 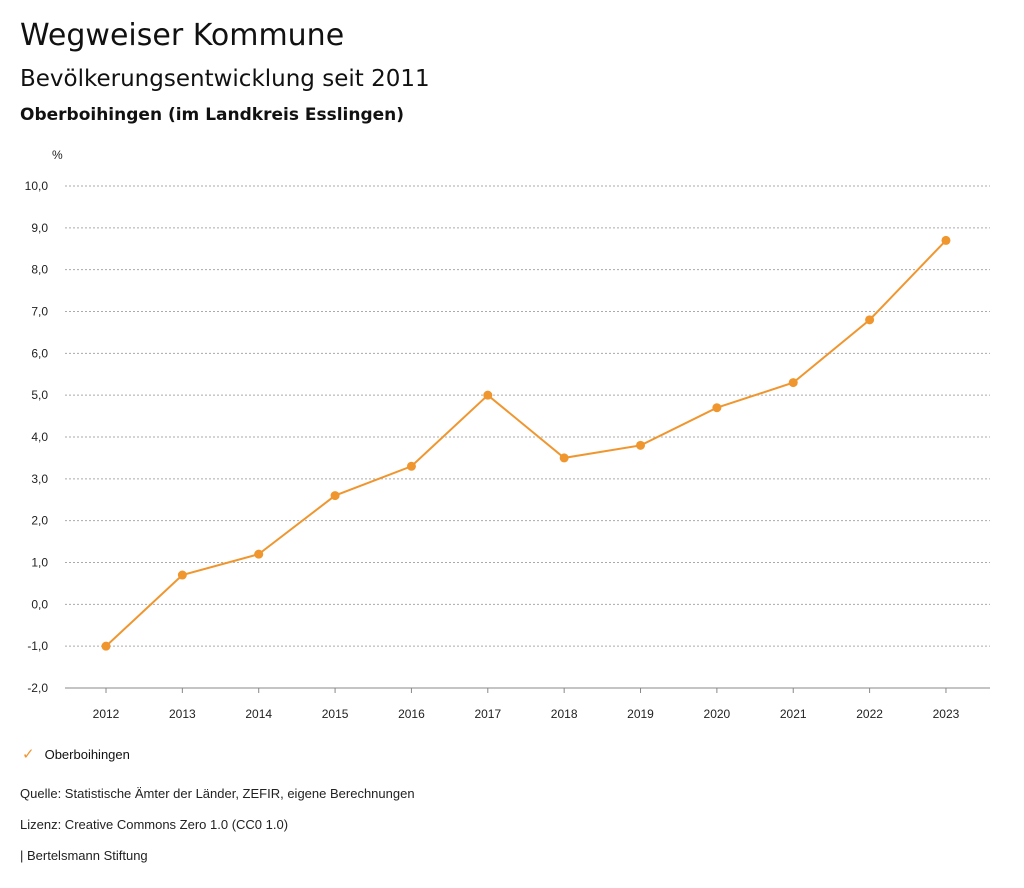 I want to click on legend-item-oberboihingen: ✓ Oberboihingen, so click(x=76, y=754).